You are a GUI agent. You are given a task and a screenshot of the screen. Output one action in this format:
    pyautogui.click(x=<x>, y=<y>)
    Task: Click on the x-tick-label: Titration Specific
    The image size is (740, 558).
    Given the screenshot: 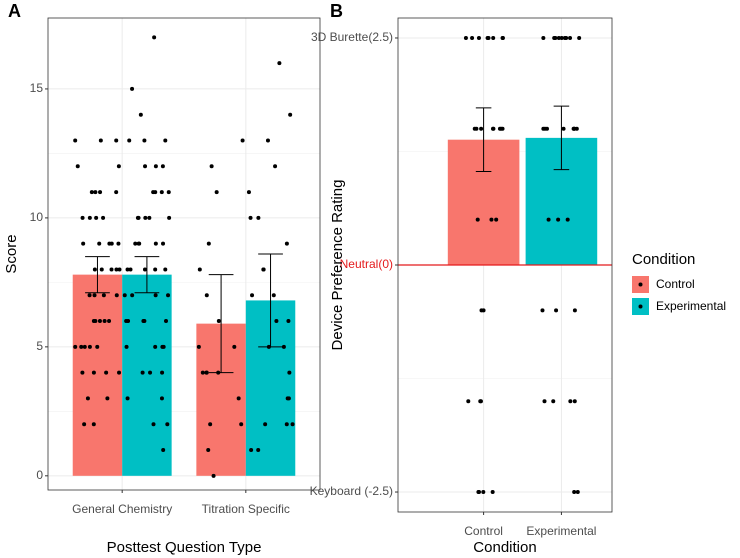 What is the action you would take?
    pyautogui.click(x=246, y=509)
    